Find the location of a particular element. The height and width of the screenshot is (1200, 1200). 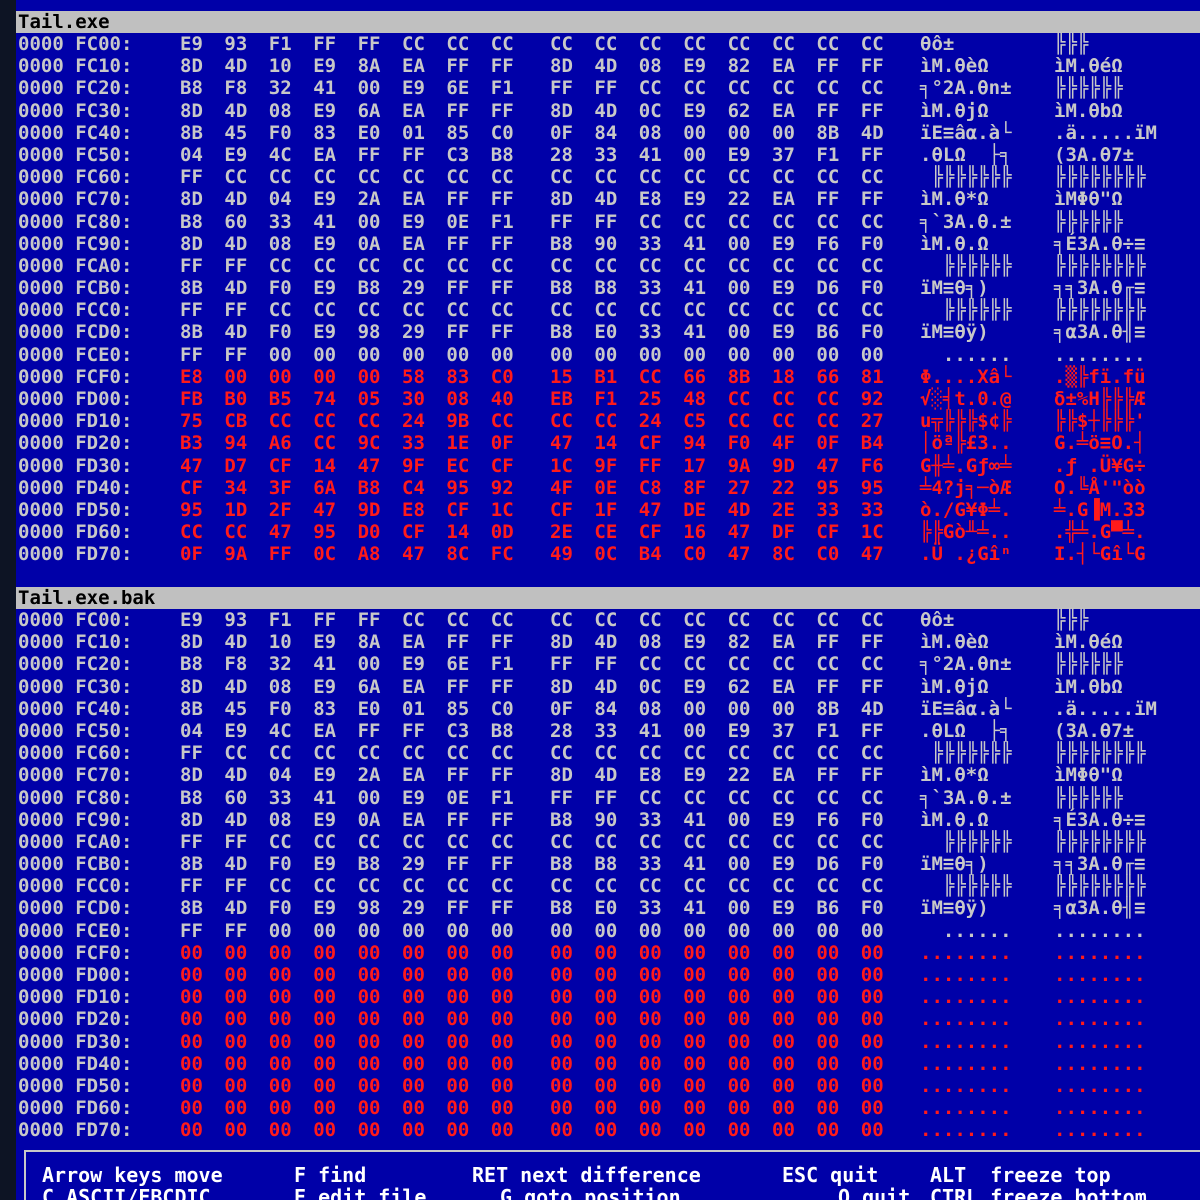

hex-byte: 05 is located at coordinates (369, 399).